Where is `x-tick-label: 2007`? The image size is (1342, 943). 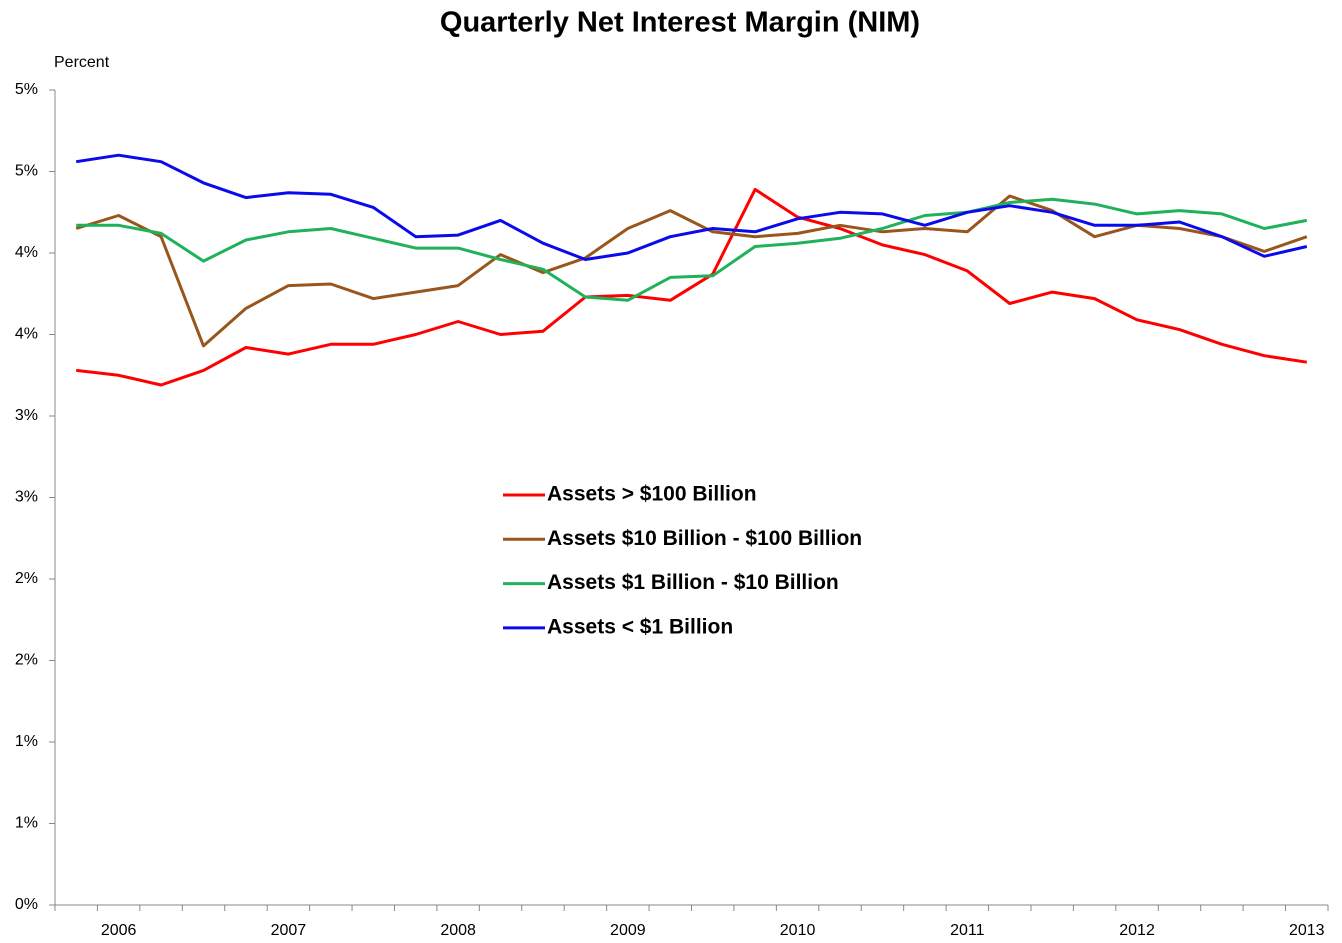
x-tick-label: 2007 is located at coordinates (289, 930).